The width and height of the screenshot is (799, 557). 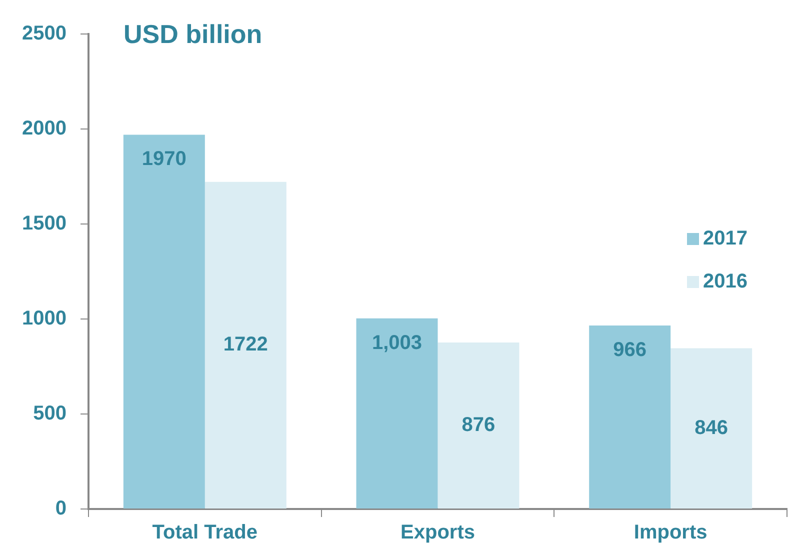 What do you see at coordinates (725, 281) in the screenshot?
I see `legend-label: 2016` at bounding box center [725, 281].